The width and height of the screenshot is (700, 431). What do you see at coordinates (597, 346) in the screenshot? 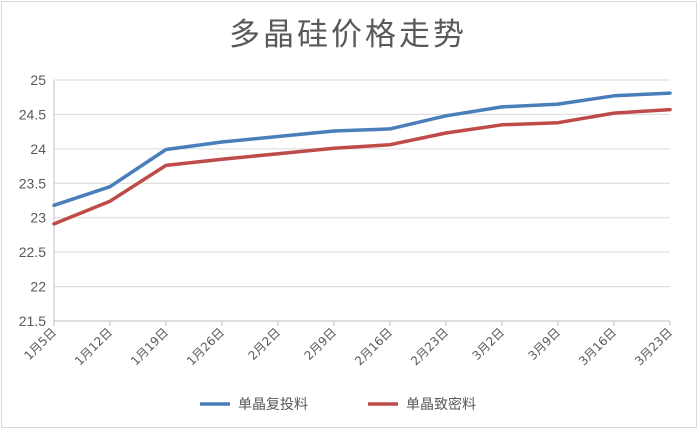
I see `x-tick-label: 3月16日` at bounding box center [597, 346].